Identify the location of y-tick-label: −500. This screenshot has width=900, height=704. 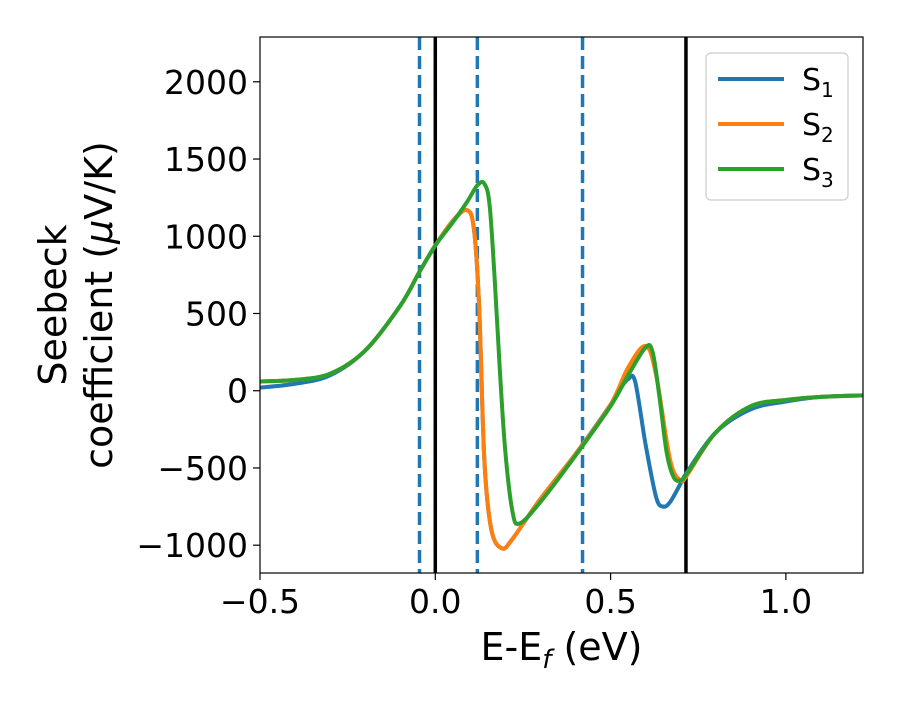
(202, 468).